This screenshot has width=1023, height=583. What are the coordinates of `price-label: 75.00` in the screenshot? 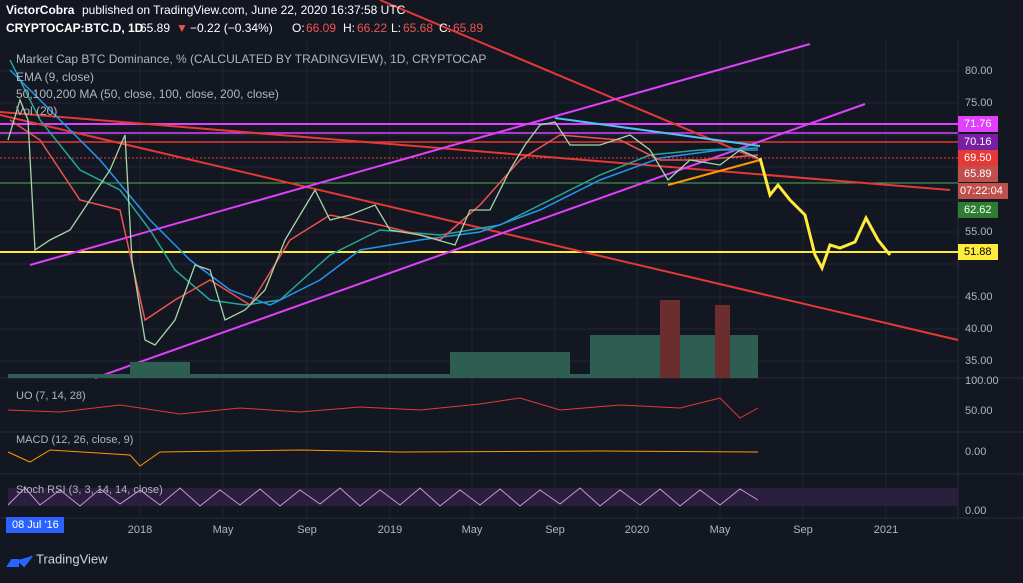 It's located at (979, 103).